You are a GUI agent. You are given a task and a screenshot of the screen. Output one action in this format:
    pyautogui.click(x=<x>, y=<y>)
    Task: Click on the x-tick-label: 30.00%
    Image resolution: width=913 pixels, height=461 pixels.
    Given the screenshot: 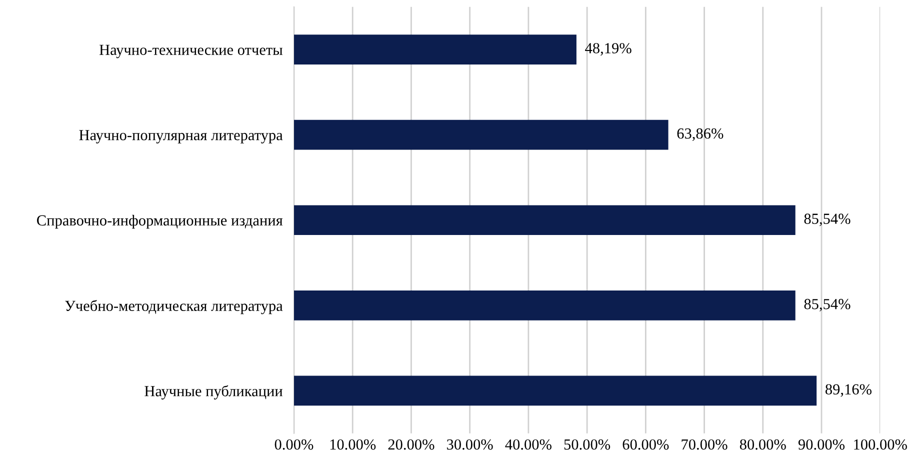 What is the action you would take?
    pyautogui.click(x=470, y=444)
    